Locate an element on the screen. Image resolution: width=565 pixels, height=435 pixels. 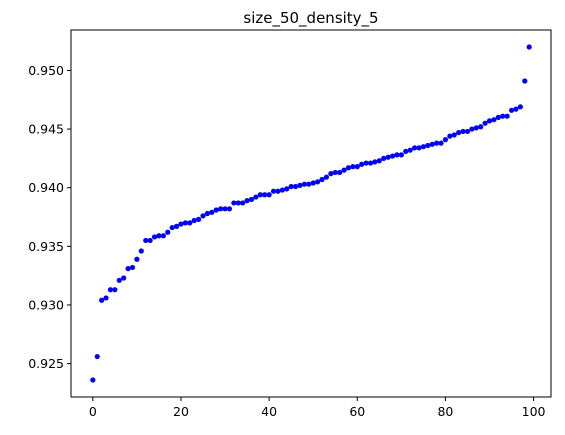
y-tick-label: 0.950 is located at coordinates (46, 70).